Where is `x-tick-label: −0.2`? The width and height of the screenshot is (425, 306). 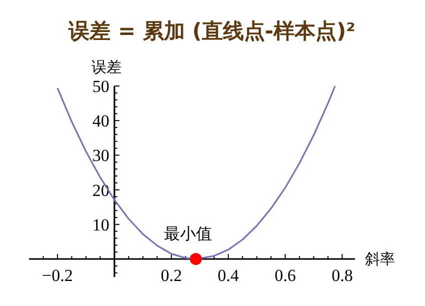 x-tick-label: −0.2 is located at coordinates (57, 276).